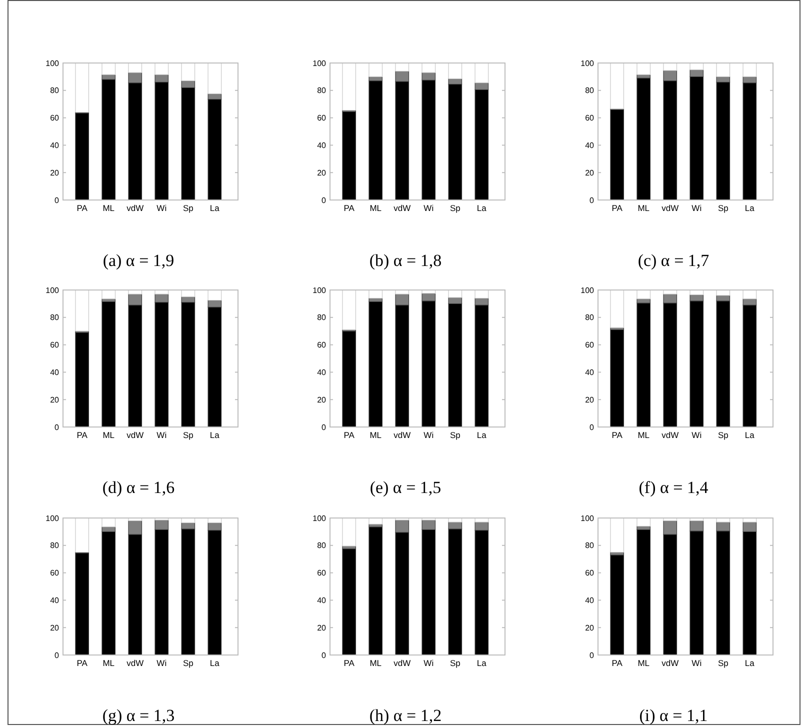 Image resolution: width=807 pixels, height=726 pixels. What do you see at coordinates (138, 260) in the screenshot?
I see `text: (a) α = 1,9` at bounding box center [138, 260].